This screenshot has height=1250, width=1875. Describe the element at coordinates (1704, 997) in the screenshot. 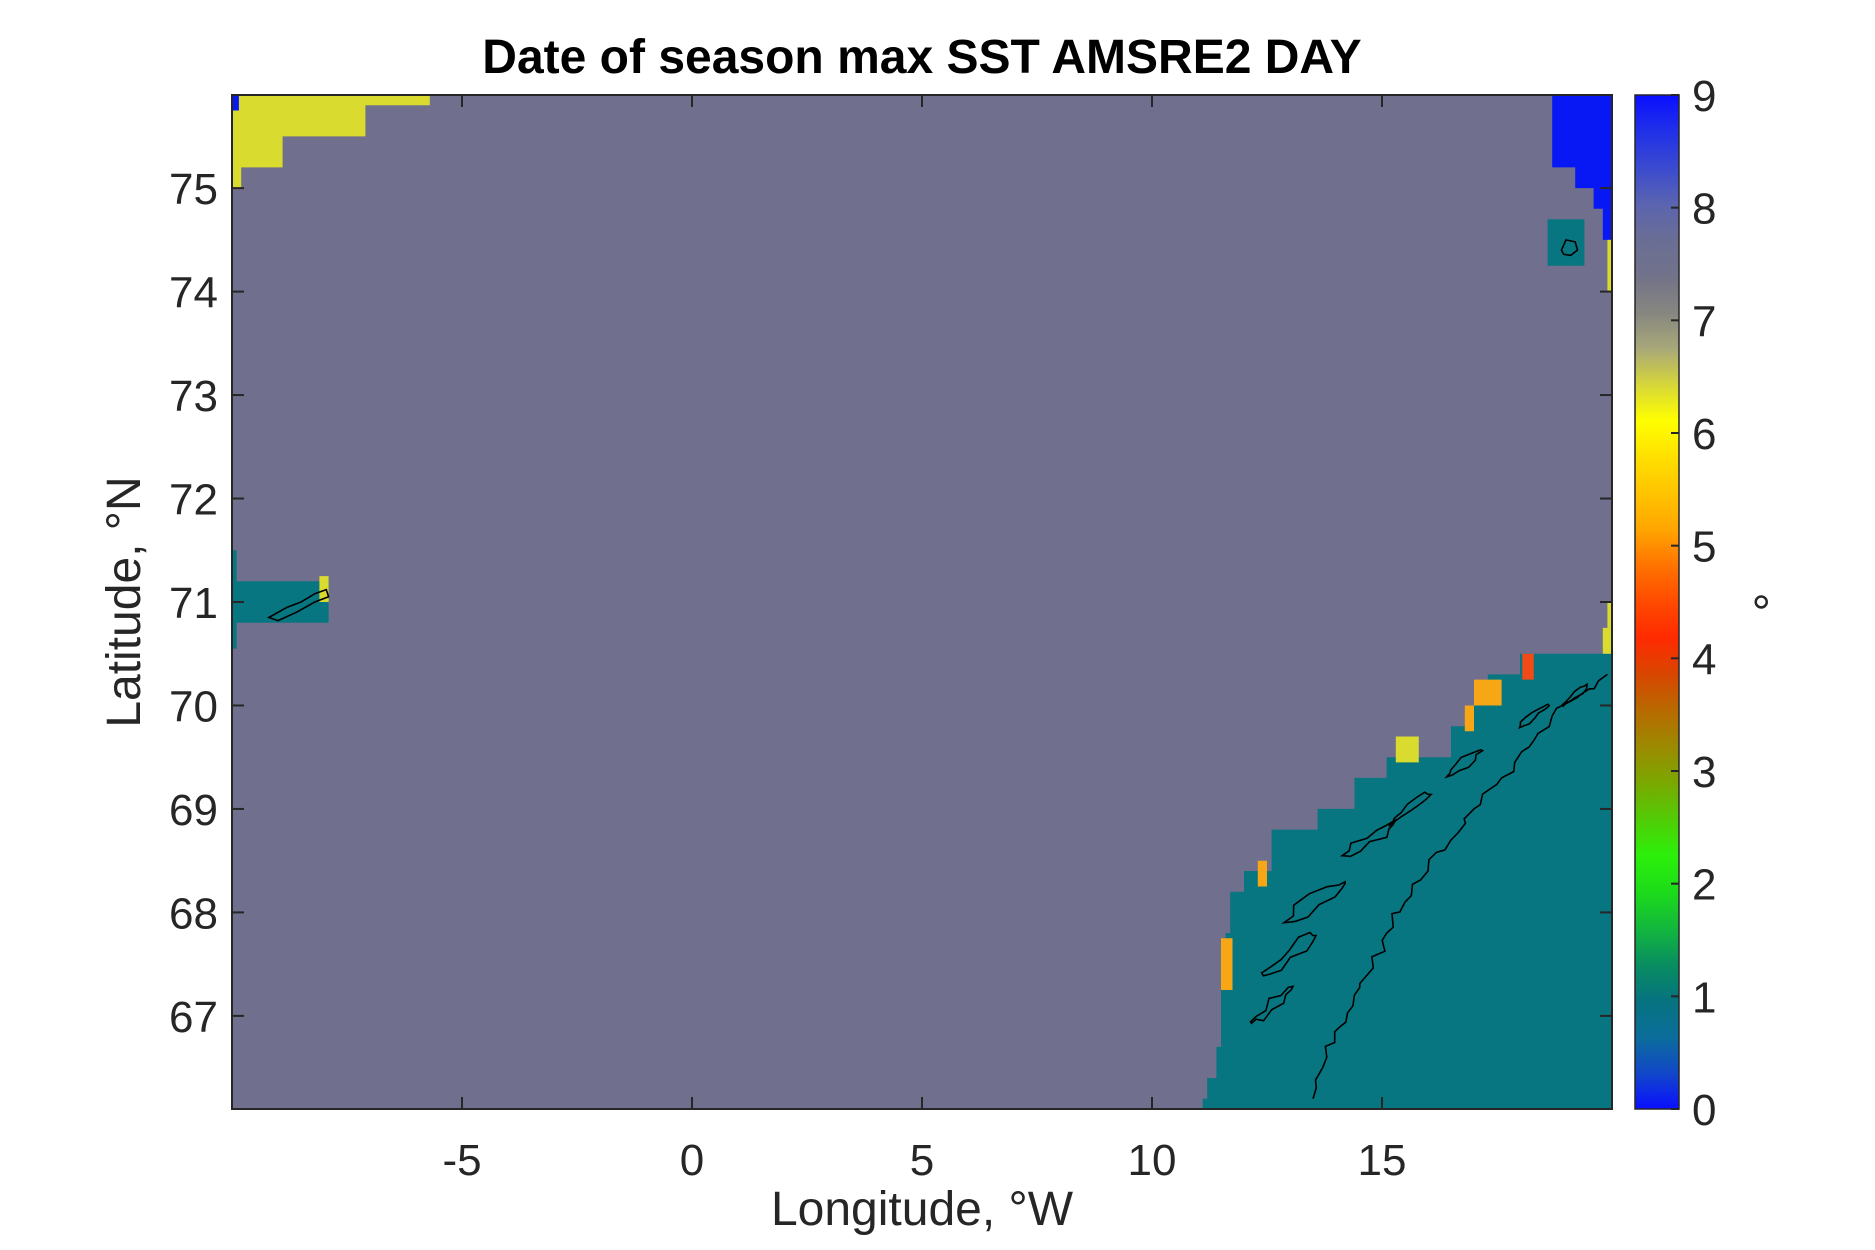

I see `colorbar-tick-label: 1` at that location.